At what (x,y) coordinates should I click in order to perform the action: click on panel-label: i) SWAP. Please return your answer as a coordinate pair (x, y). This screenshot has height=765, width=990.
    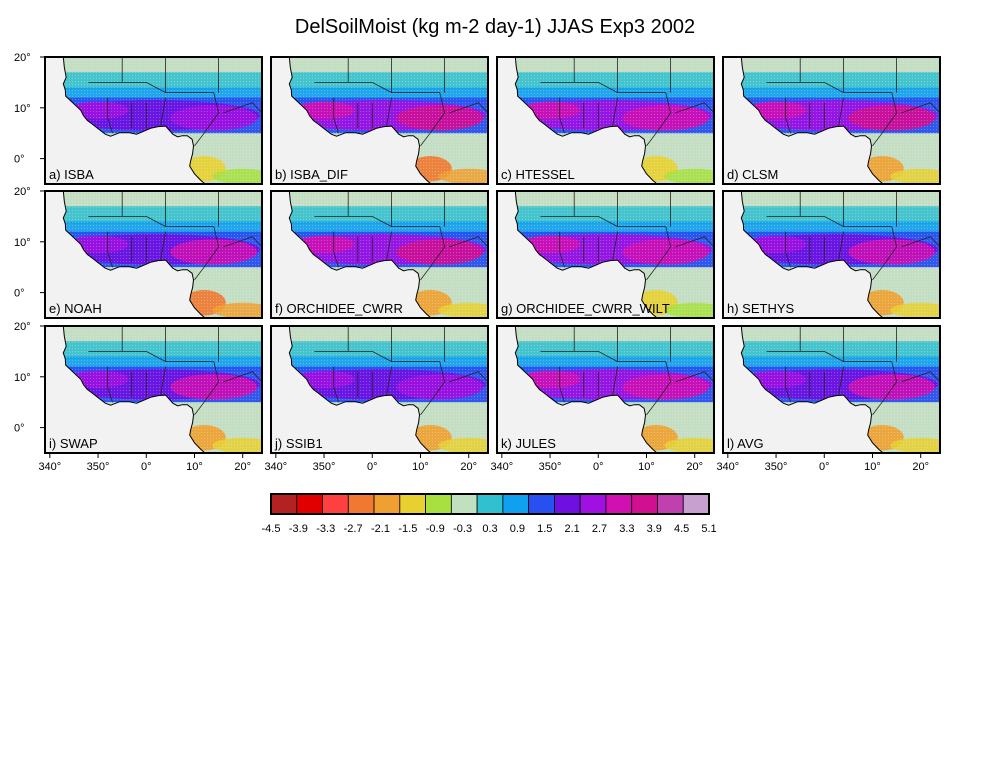
    Looking at the image, I should click on (73, 443).